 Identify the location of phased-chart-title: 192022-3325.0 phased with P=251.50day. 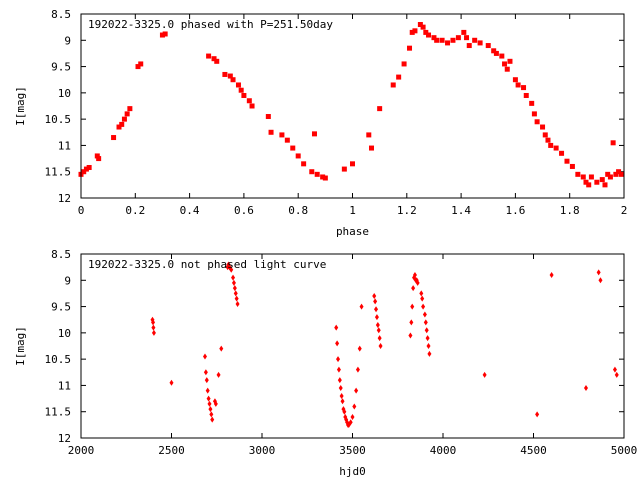
(210, 24).